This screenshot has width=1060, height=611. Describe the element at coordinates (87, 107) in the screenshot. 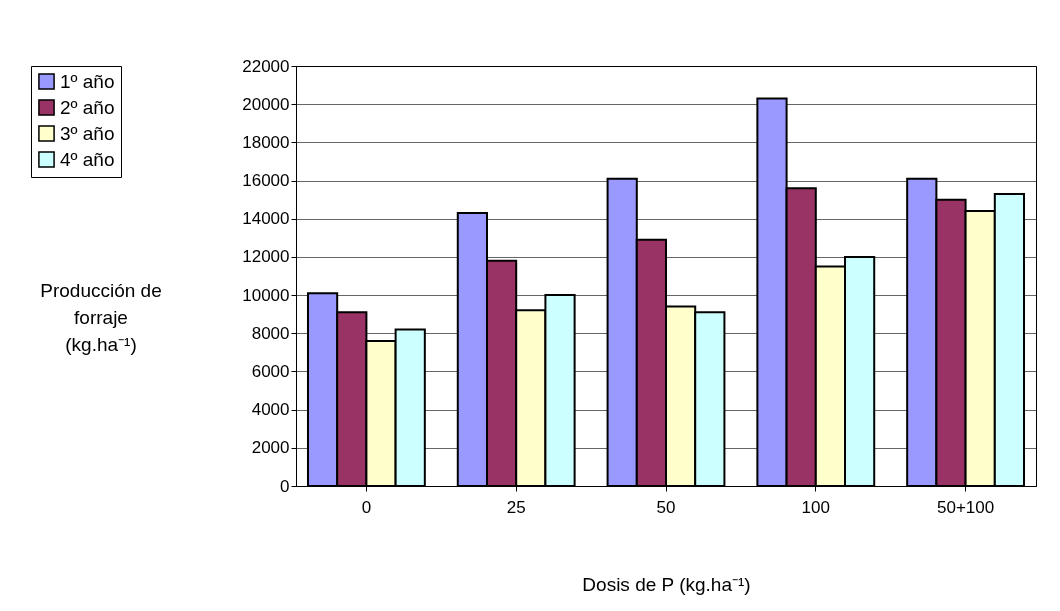

I see `legend-label: 2º año` at that location.